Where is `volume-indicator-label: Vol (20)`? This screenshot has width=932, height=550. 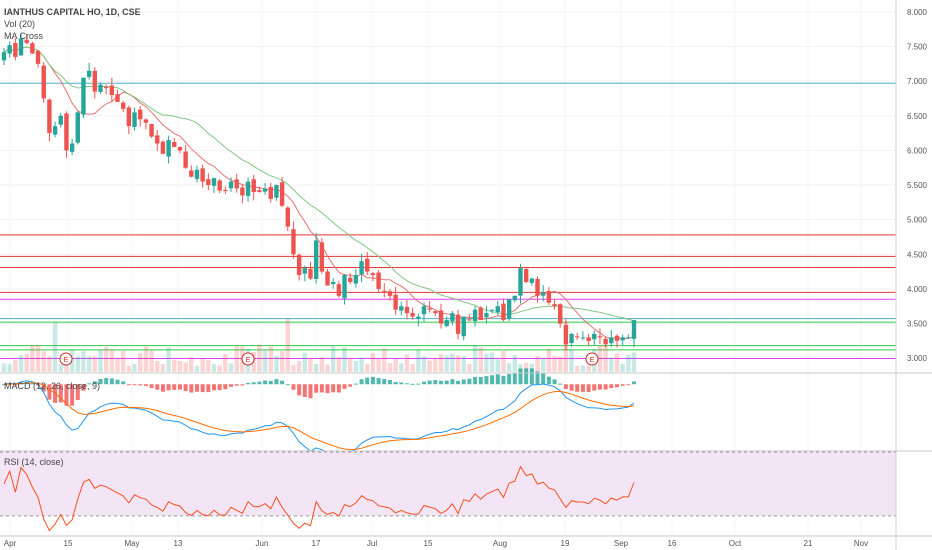 volume-indicator-label: Vol (20) is located at coordinates (20, 24).